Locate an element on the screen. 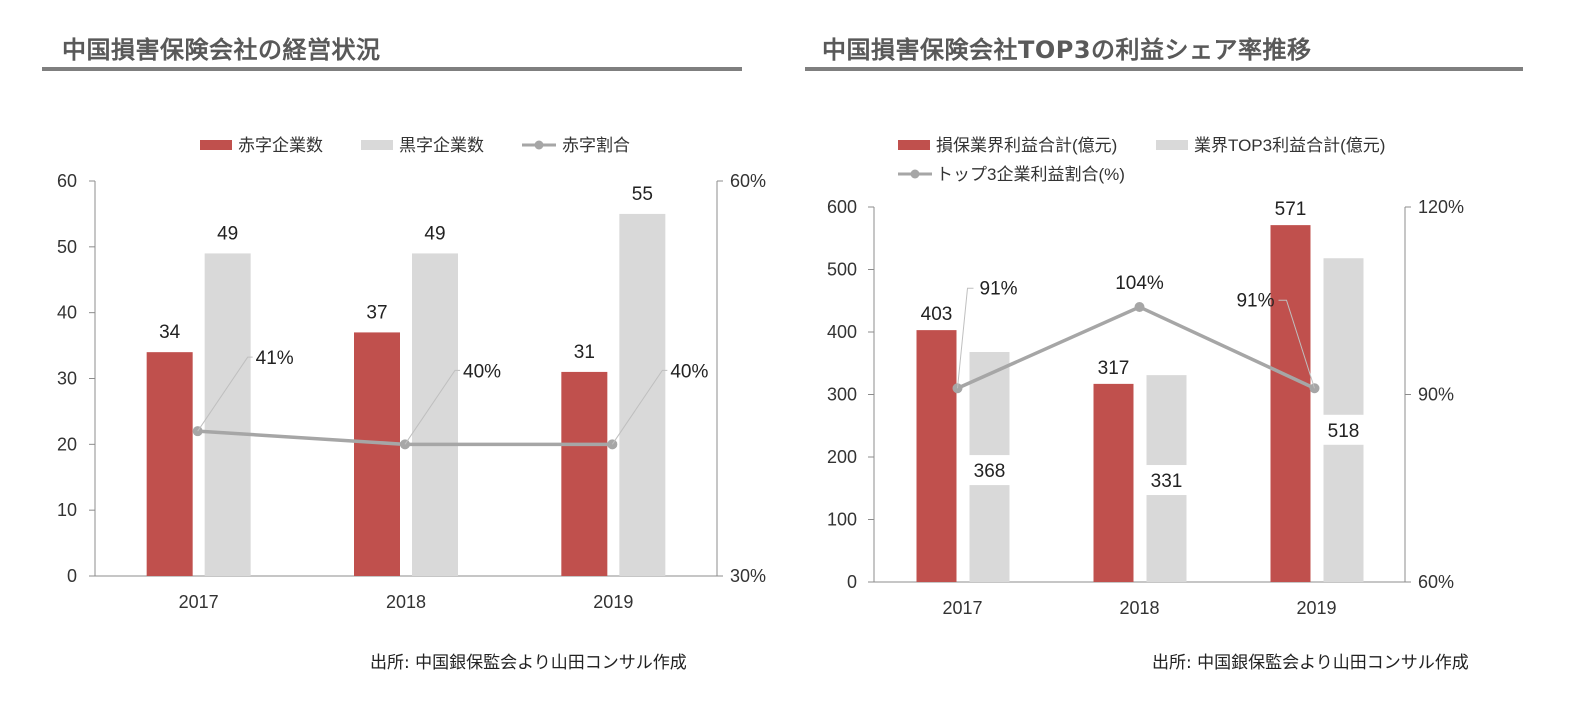 The height and width of the screenshot is (707, 1591). y2-tick-label: 120% is located at coordinates (1441, 207).